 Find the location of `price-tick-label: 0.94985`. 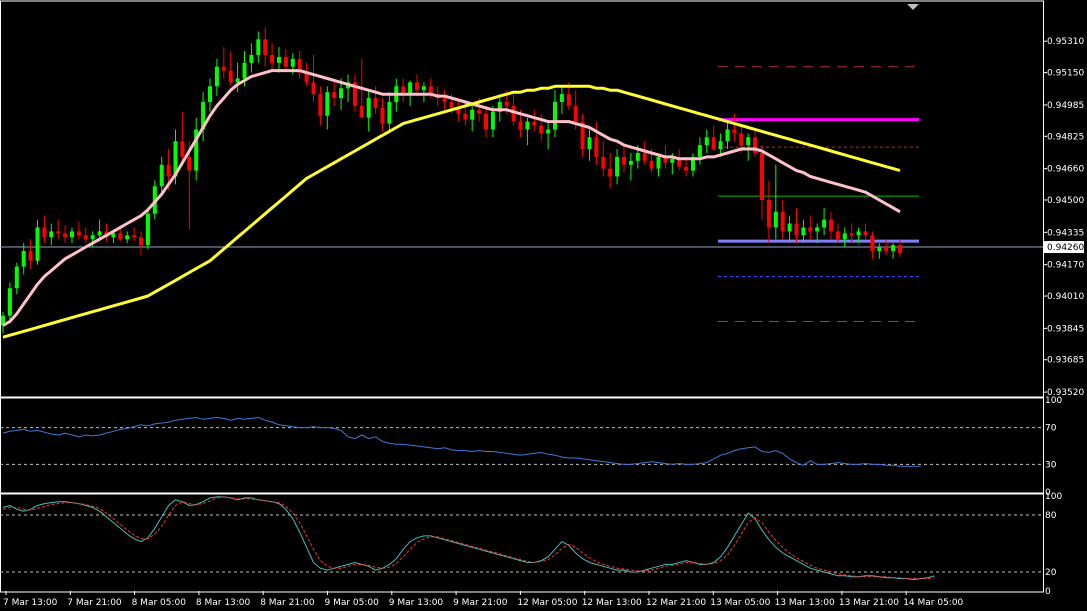

price-tick-label: 0.94985 is located at coordinates (1065, 106).